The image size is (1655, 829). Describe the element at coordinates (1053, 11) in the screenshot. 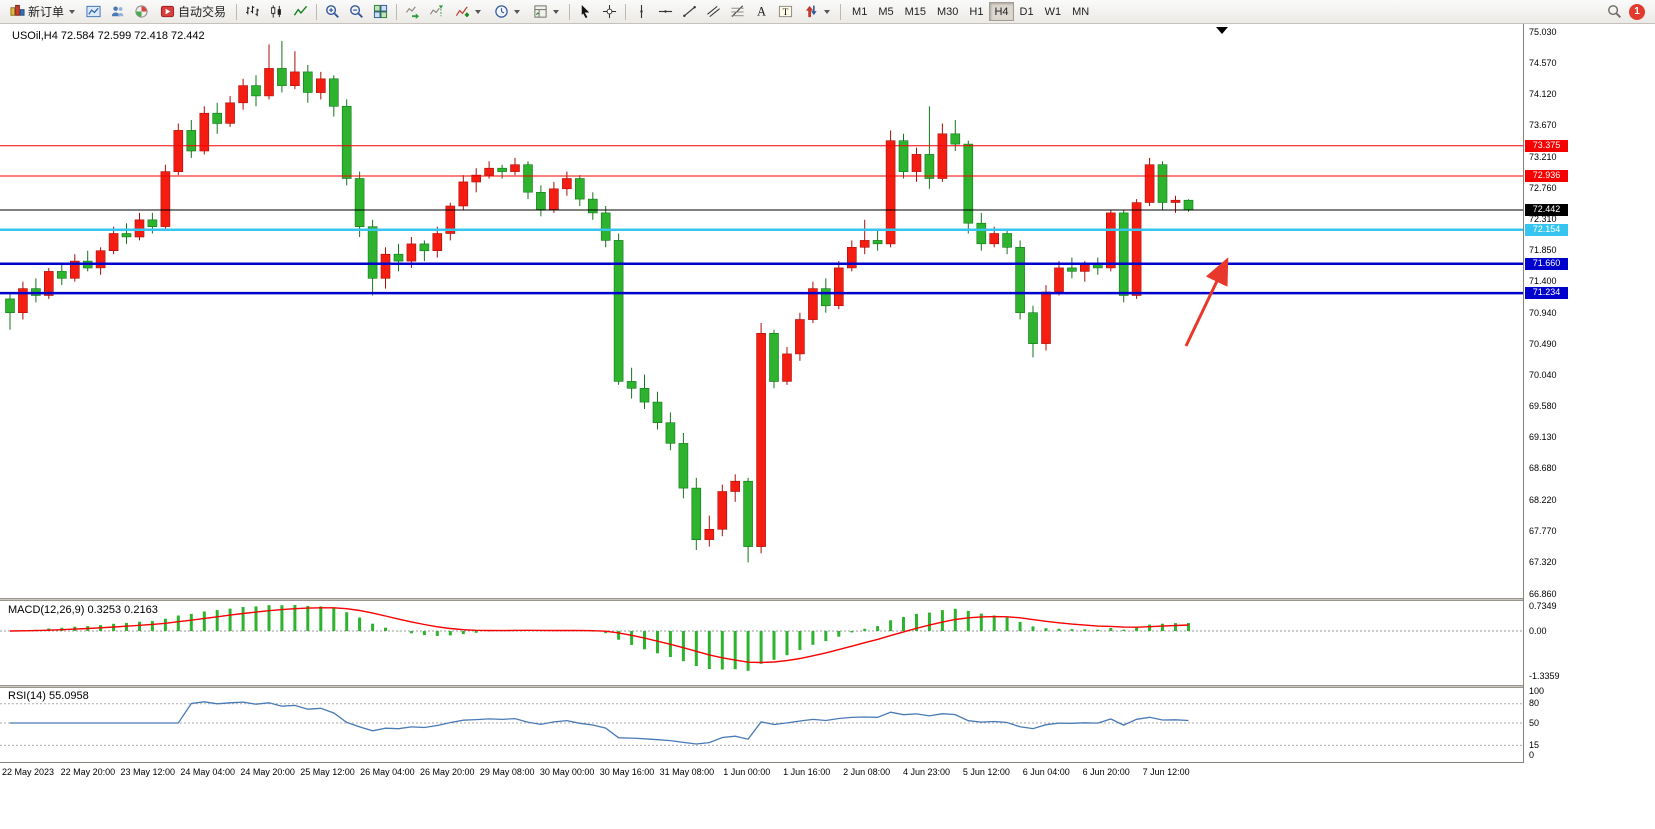

I see `timeframe-button-w1: W1` at that location.